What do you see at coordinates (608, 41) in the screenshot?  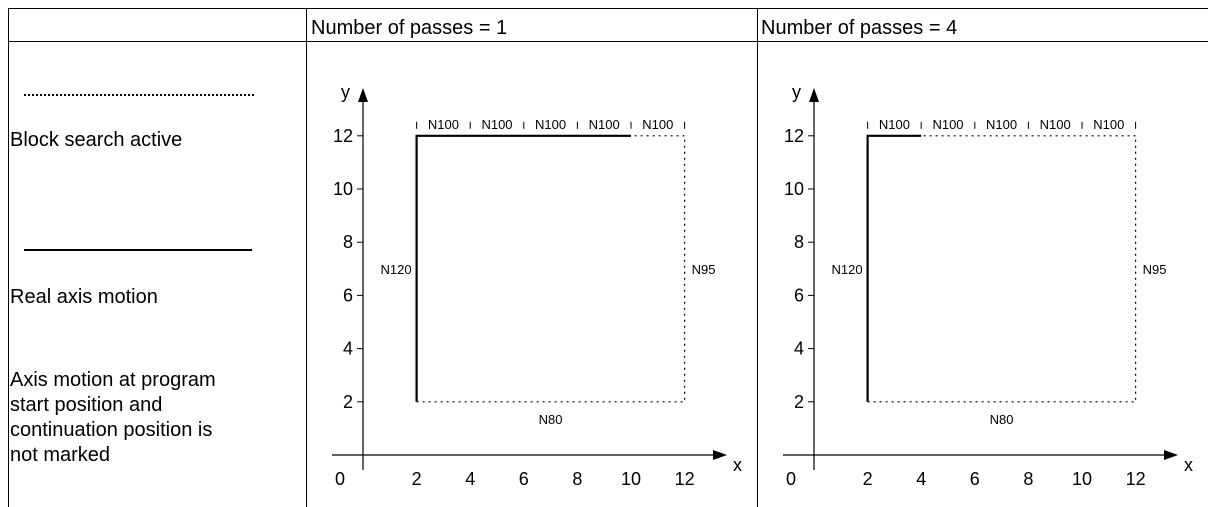 I see `table-header-divider` at bounding box center [608, 41].